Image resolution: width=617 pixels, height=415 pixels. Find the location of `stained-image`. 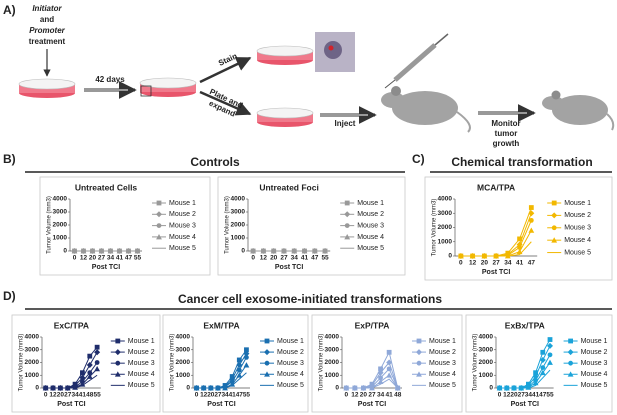

stained-image is located at coordinates (335, 52).